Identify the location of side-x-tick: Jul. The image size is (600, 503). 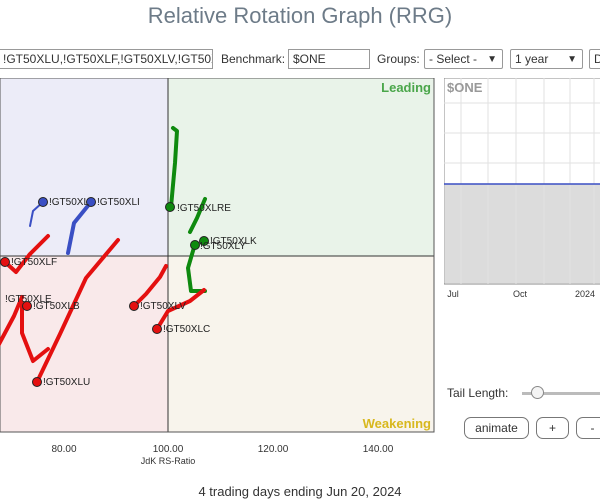
(453, 294).